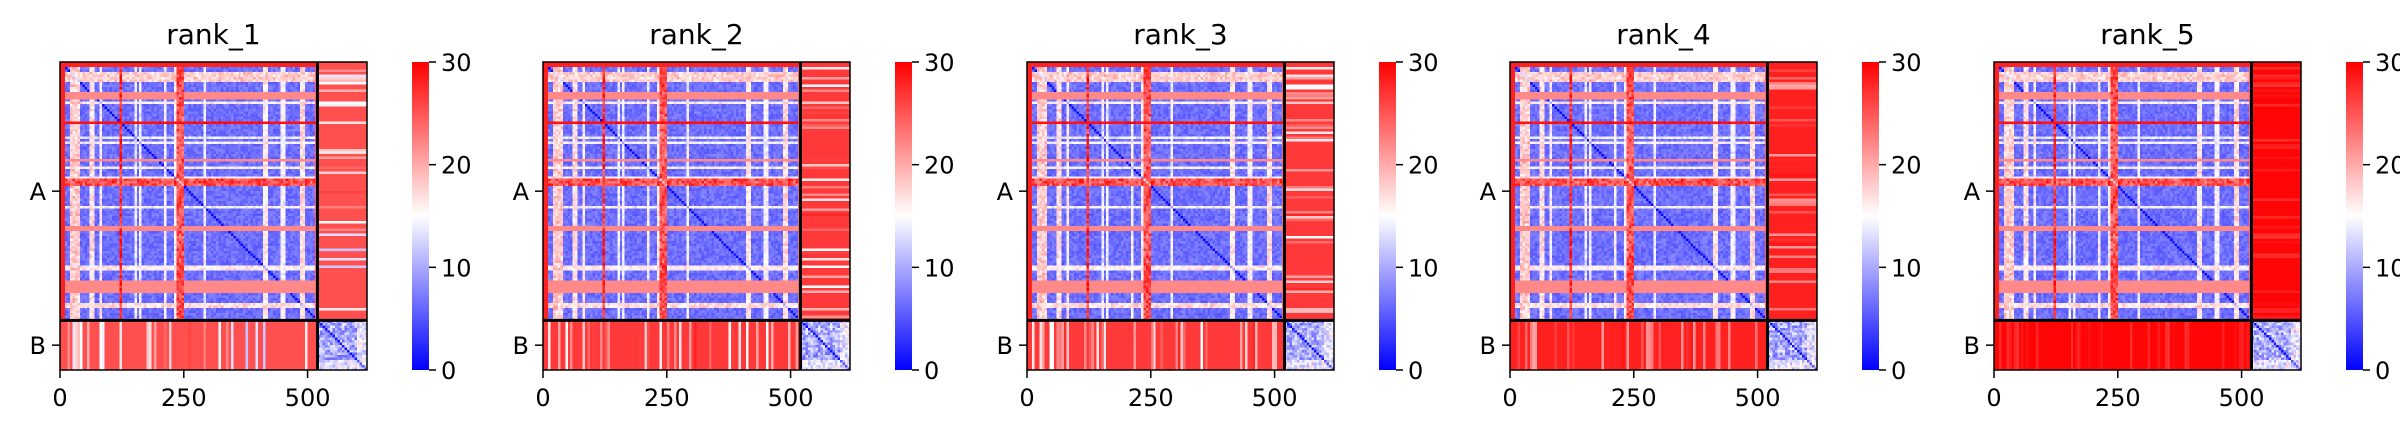 Image resolution: width=2400 pixels, height=438 pixels. I want to click on panel-title: rank_3, so click(1180, 34).